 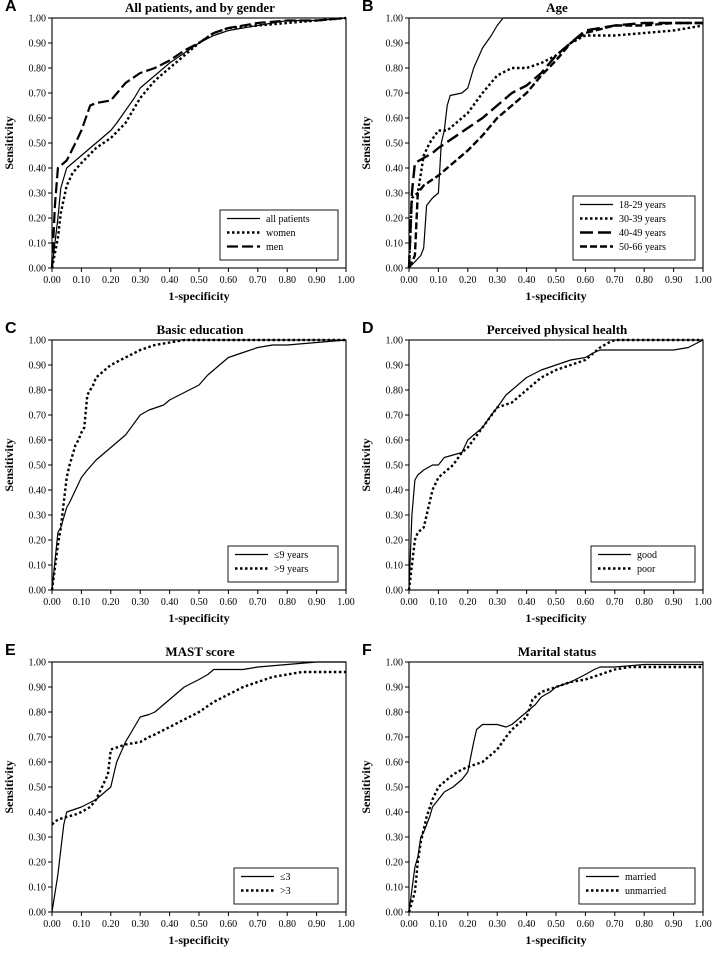 What do you see at coordinates (274, 247) in the screenshot?
I see `legend-label: men` at bounding box center [274, 247].